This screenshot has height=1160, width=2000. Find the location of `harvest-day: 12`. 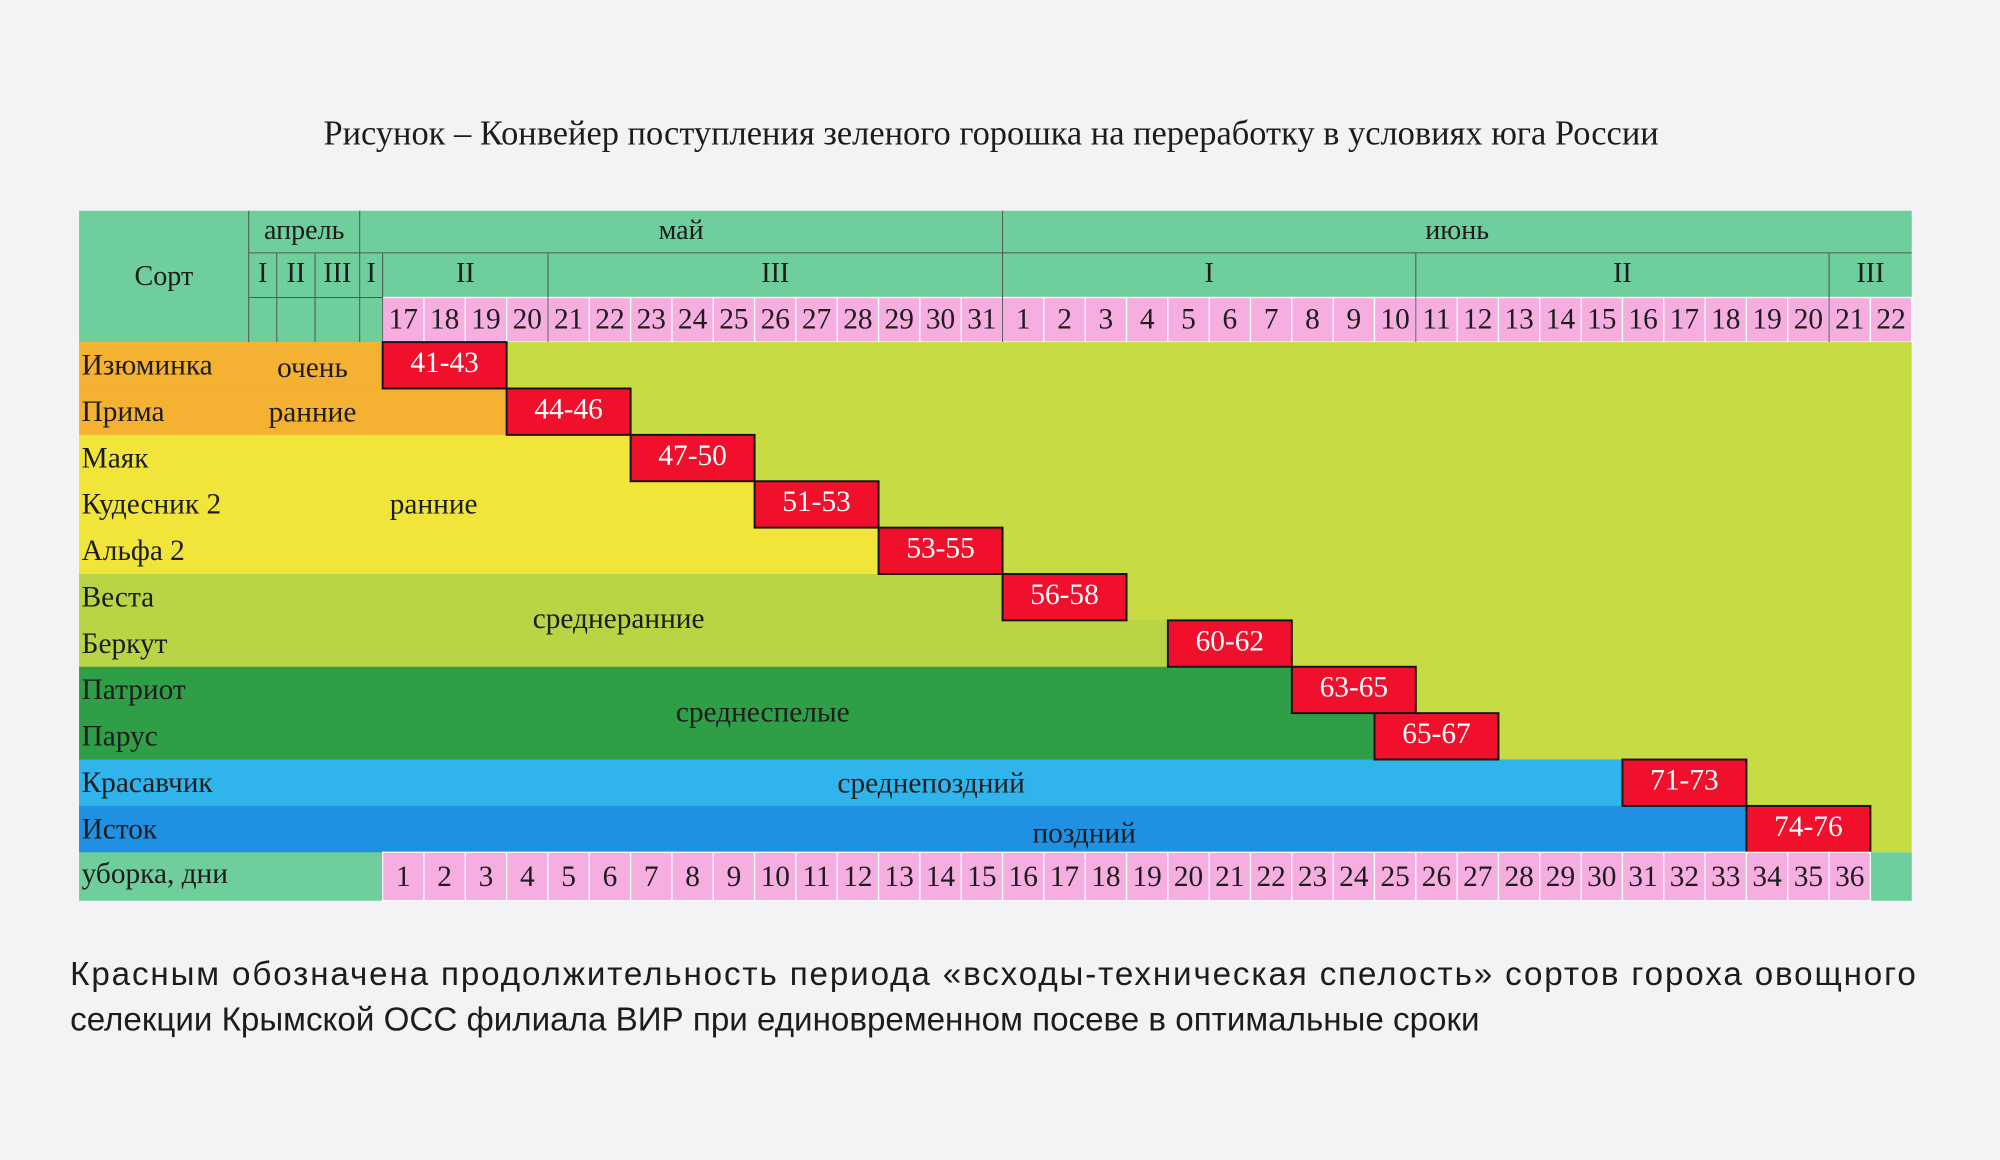

harvest-day: 12 is located at coordinates (857, 877).